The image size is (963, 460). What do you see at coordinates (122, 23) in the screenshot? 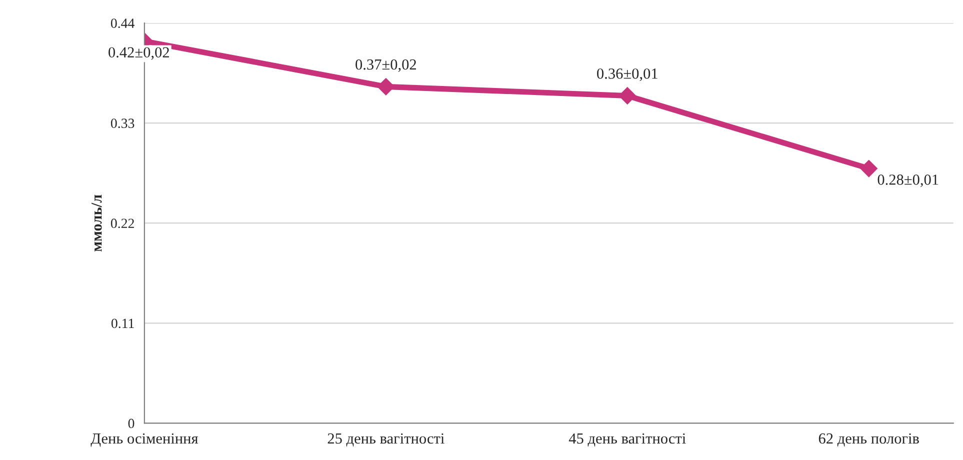
I see `y-tick-label: 0.44` at bounding box center [122, 23].